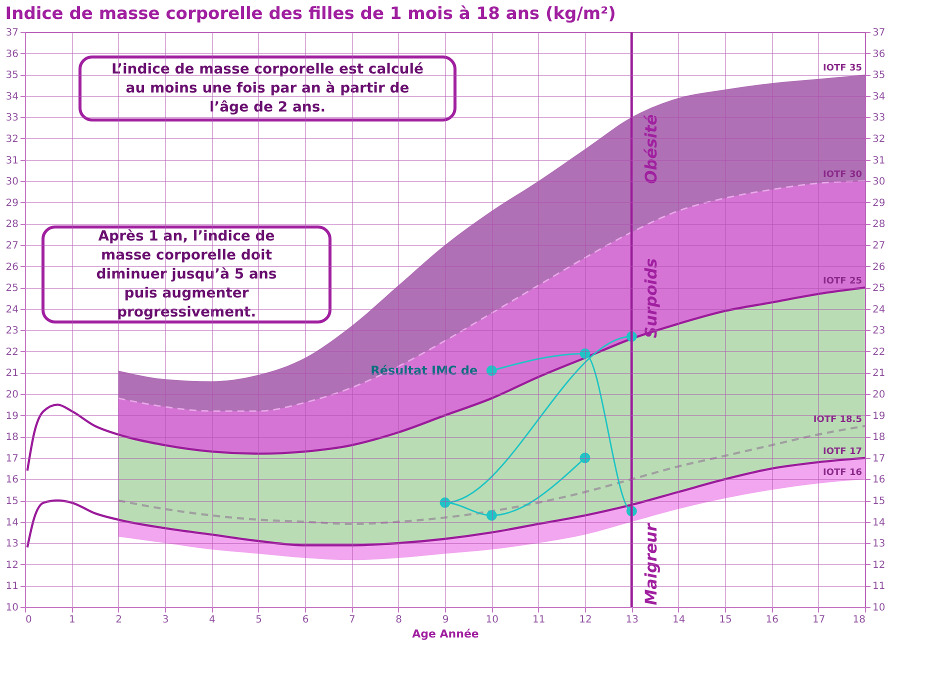 The width and height of the screenshot is (948, 675). Describe the element at coordinates (12, 352) in the screenshot. I see `y-tick-label: 22` at that location.